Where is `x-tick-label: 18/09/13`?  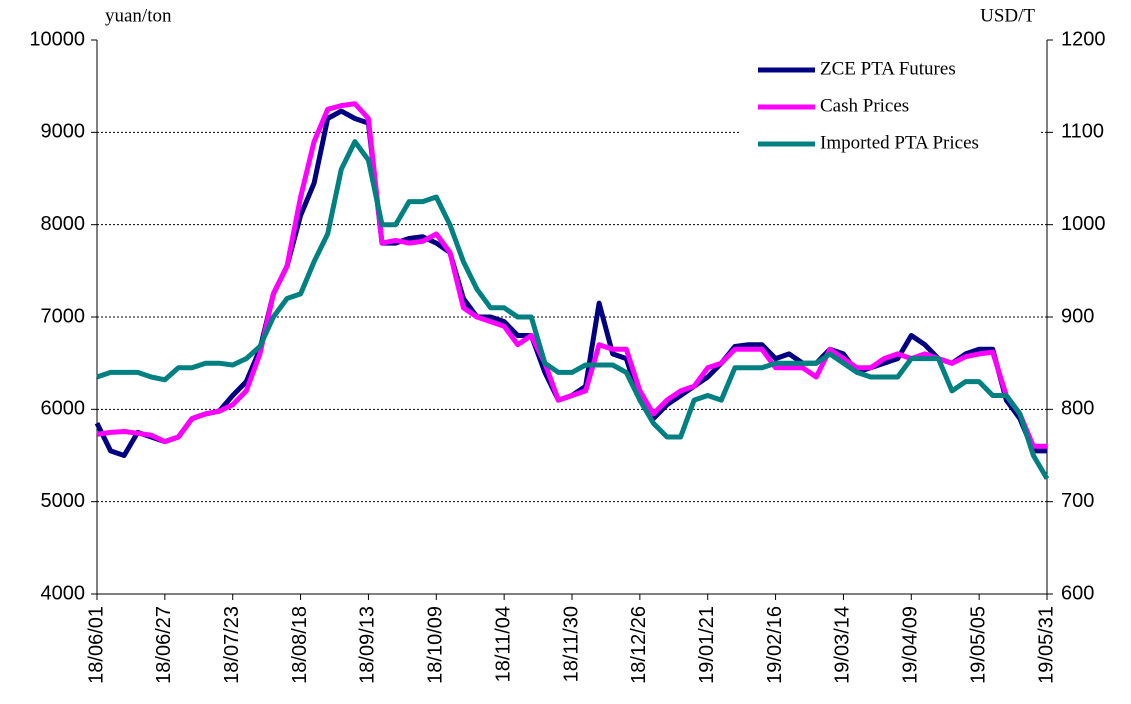 x-tick-label: 18/09/13 is located at coordinates (368, 645).